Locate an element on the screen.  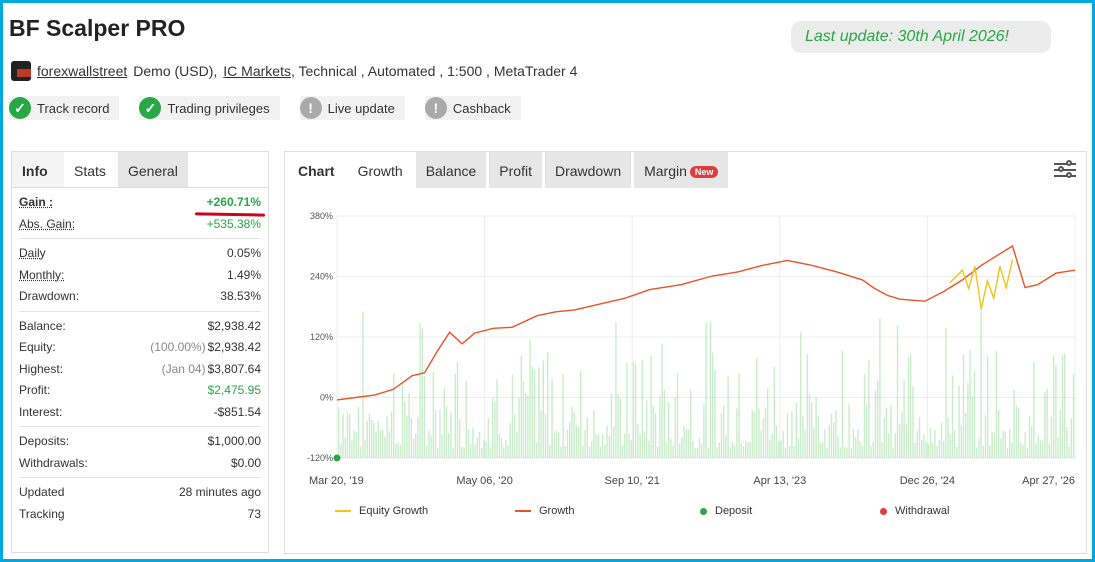
gain-group: Gain : +260.71% Abs. Gain: +535.38% is located at coordinates (140, 213).